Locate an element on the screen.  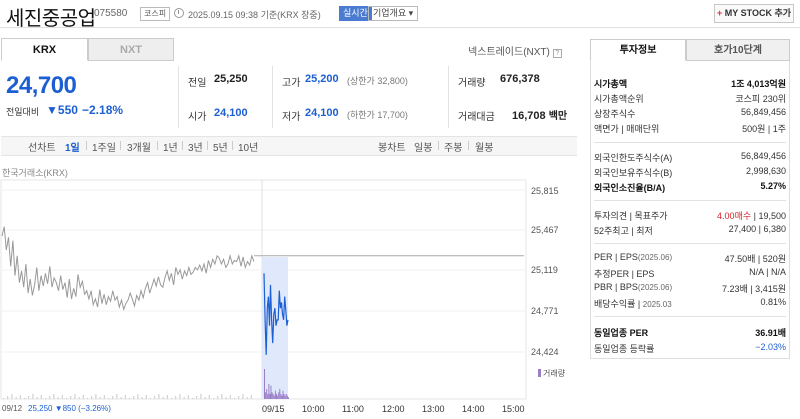
info-value: 56,849,456 is located at coordinates (763, 112).